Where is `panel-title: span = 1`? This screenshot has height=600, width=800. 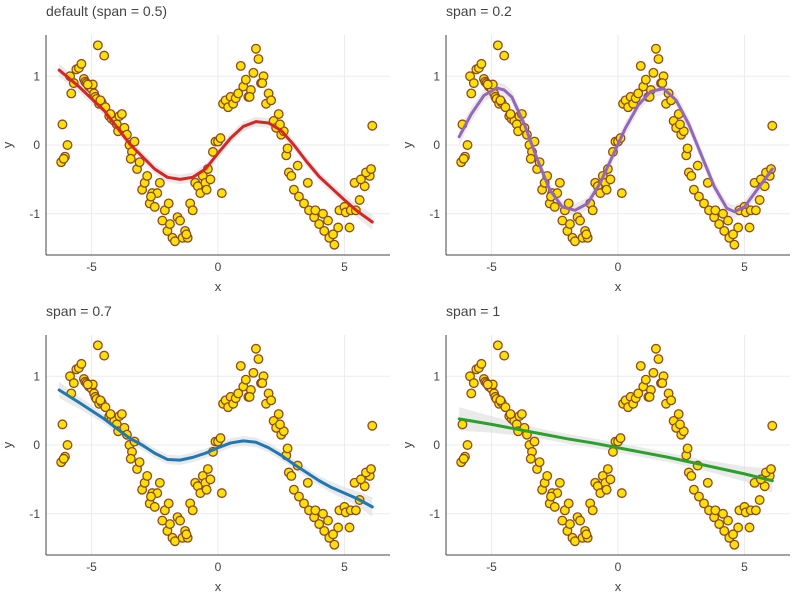 panel-title: span = 1 is located at coordinates (473, 311).